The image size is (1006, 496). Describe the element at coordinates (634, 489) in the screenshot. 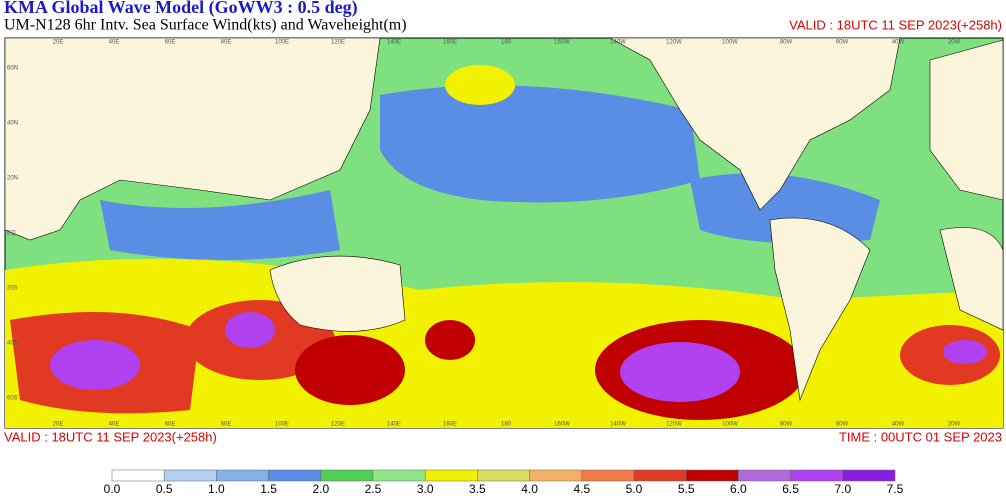

I see `level-label: 5.0` at that location.